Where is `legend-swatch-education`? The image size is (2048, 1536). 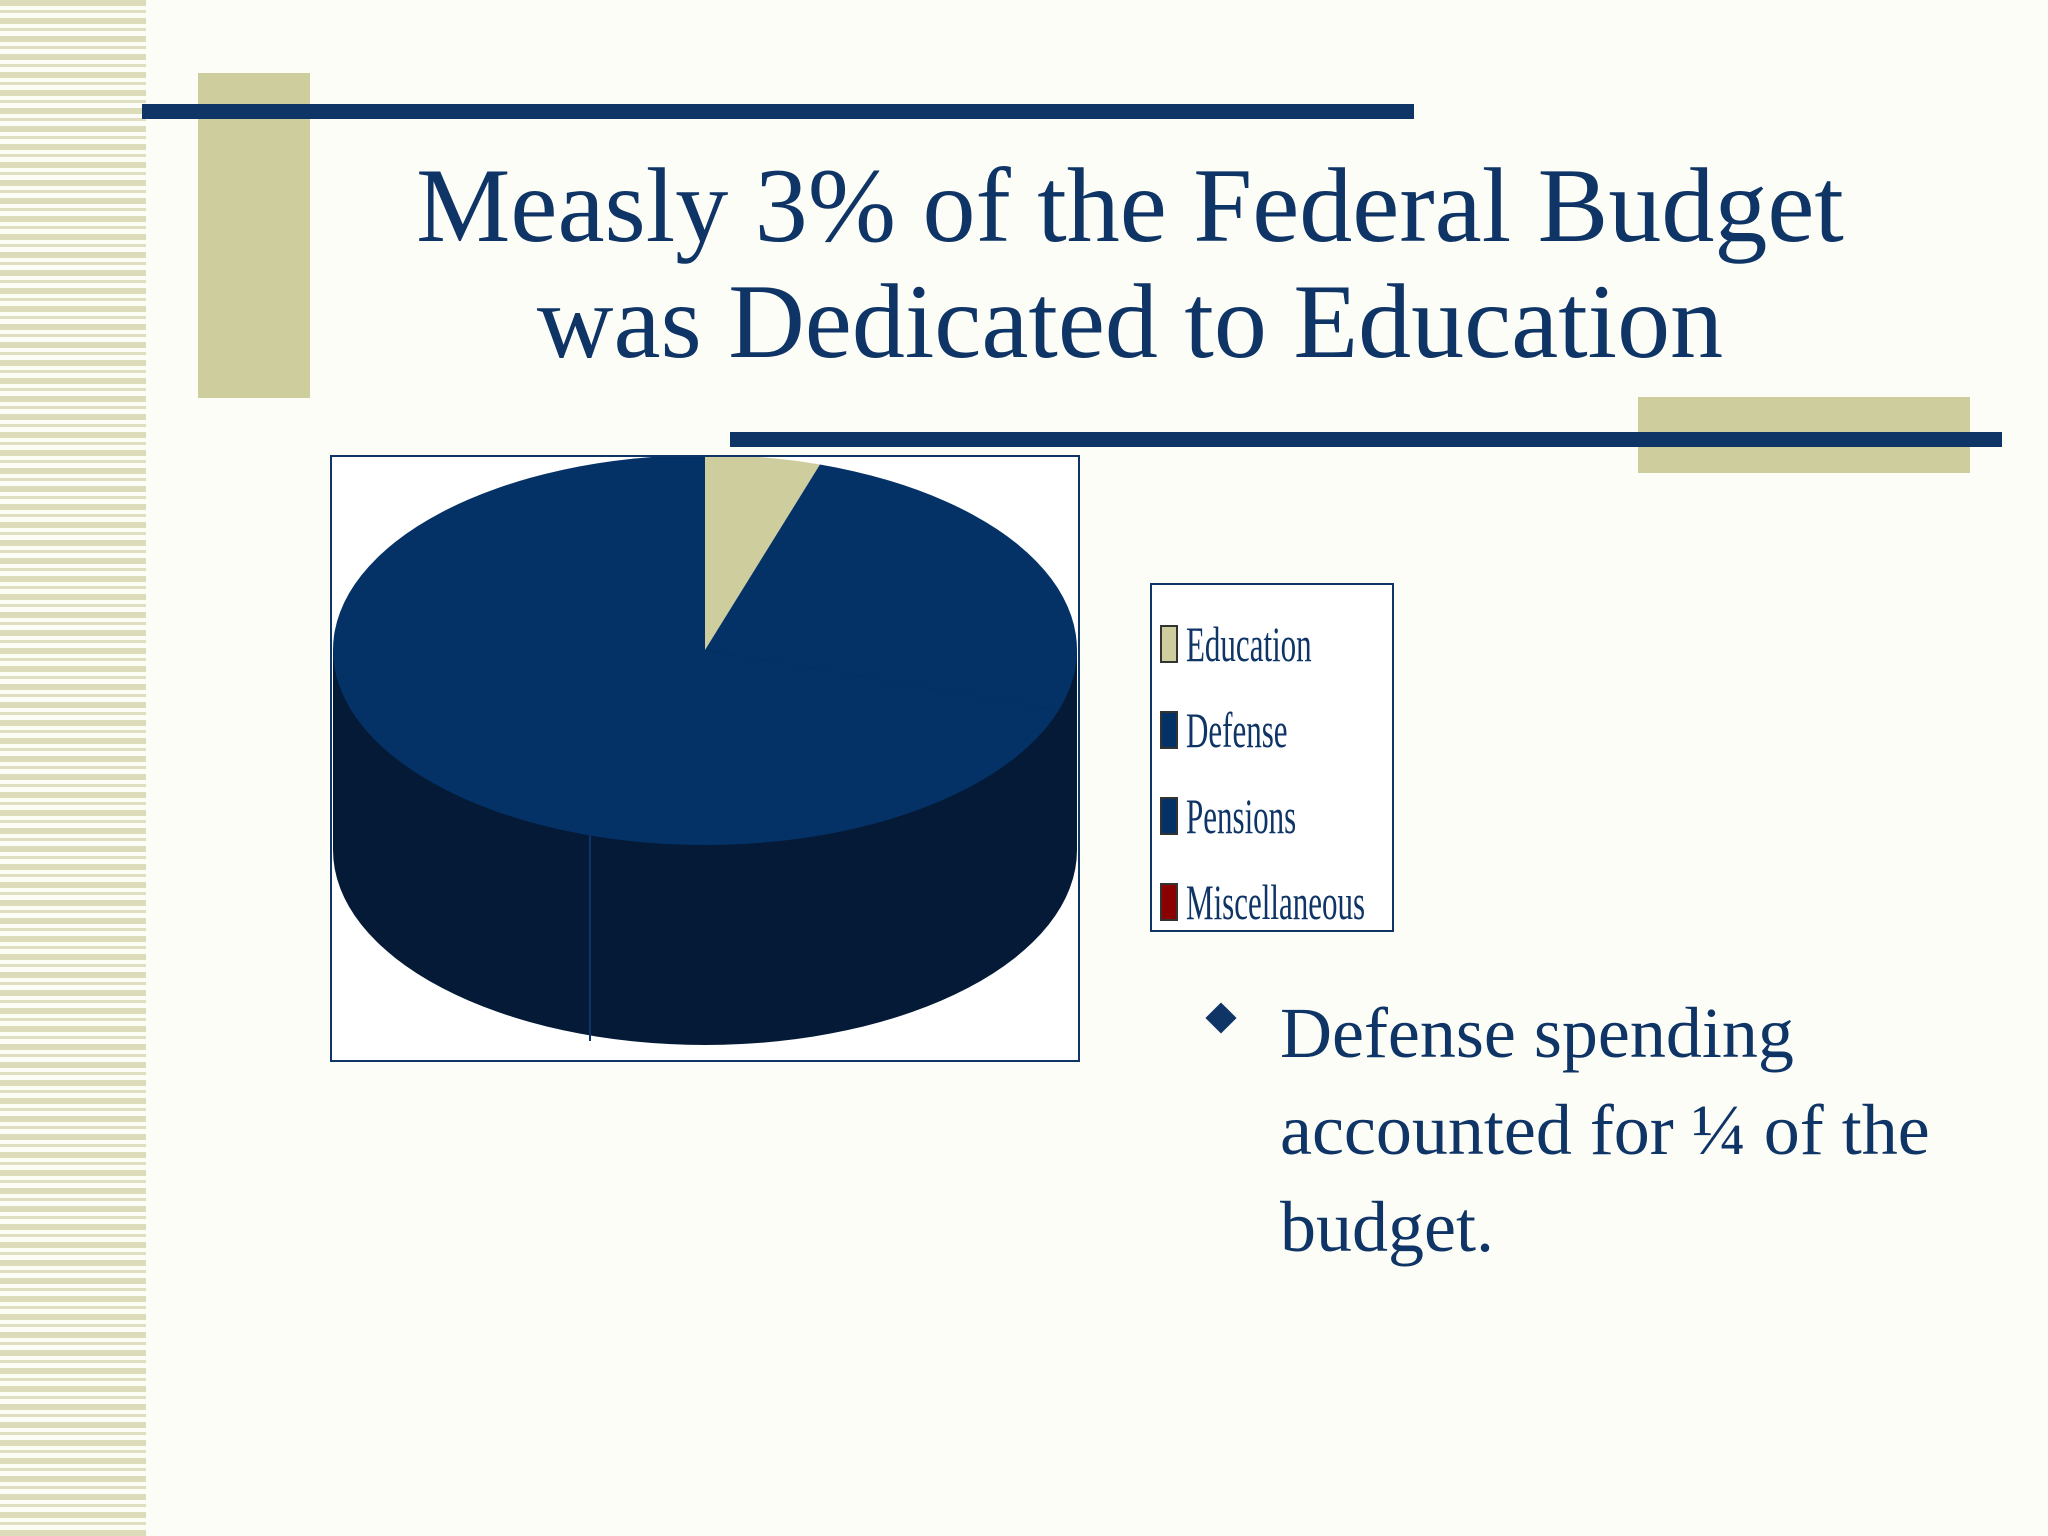
legend-swatch-education is located at coordinates (1169, 644).